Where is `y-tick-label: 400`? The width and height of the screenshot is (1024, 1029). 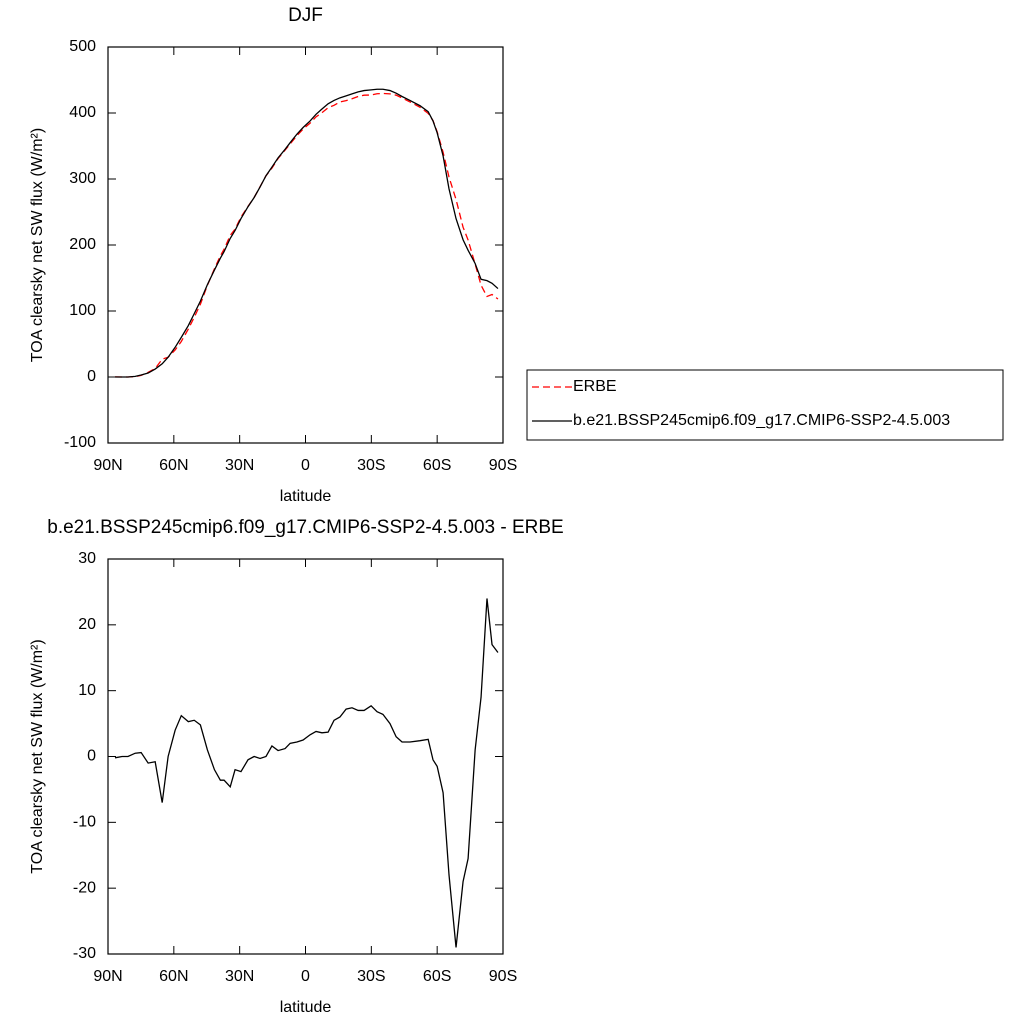
y-tick-label: 400 is located at coordinates (82, 112).